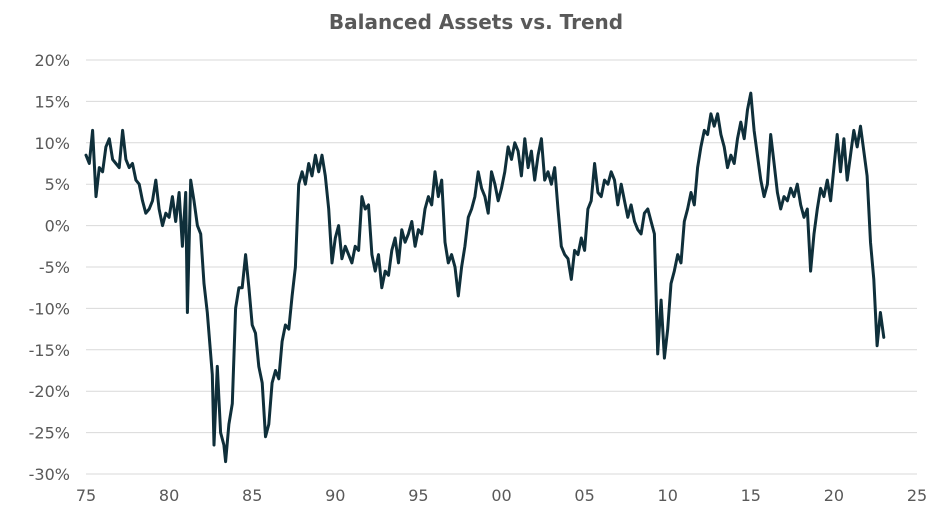 The image size is (952, 529). What do you see at coordinates (49, 474) in the screenshot?
I see `y-tick-label: -30%` at bounding box center [49, 474].